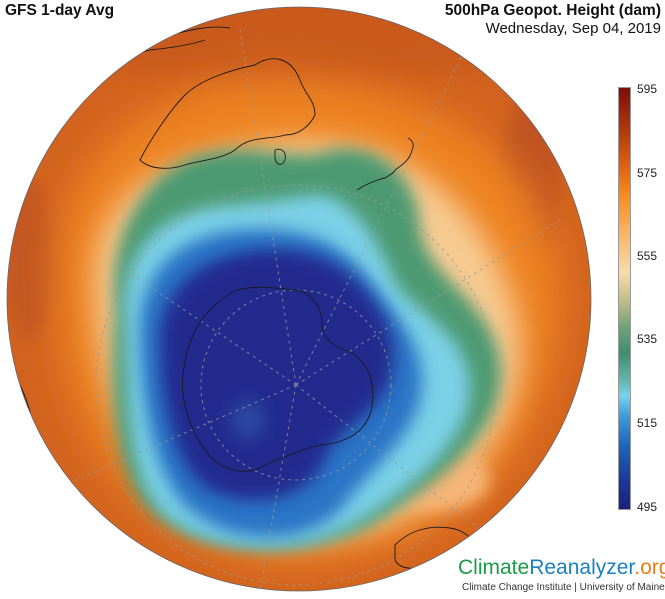 The image size is (665, 599). What do you see at coordinates (647, 173) in the screenshot?
I see `colorbar-tick: 575` at bounding box center [647, 173].